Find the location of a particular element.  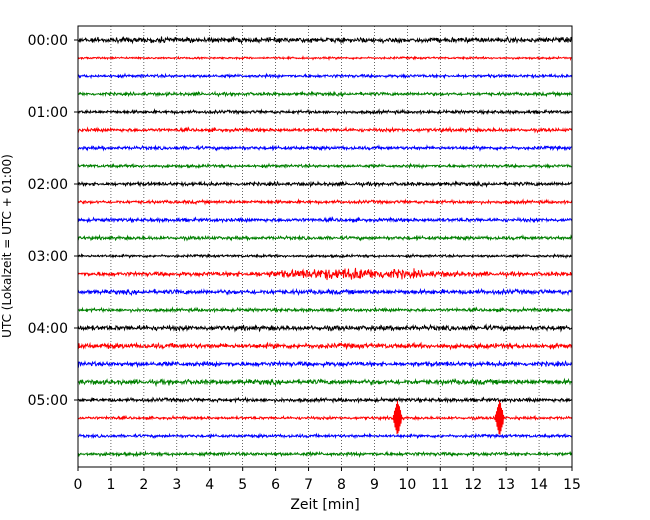

x-tick-label: 8 is located at coordinates (341, 485).